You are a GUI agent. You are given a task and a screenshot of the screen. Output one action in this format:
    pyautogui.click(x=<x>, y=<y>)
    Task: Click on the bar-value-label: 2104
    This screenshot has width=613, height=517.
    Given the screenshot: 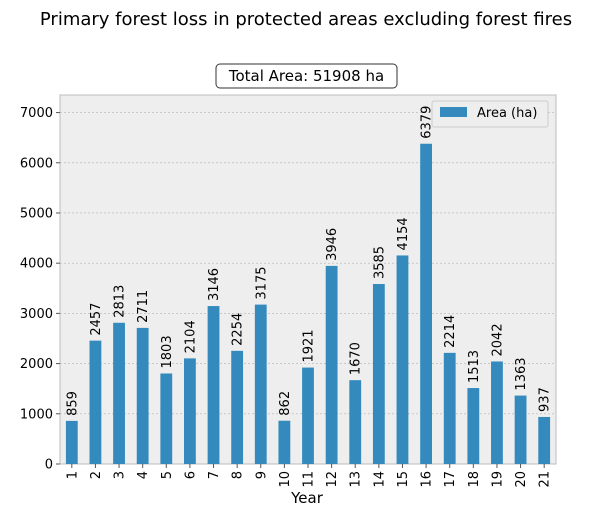 What is the action you would take?
    pyautogui.click(x=190, y=336)
    